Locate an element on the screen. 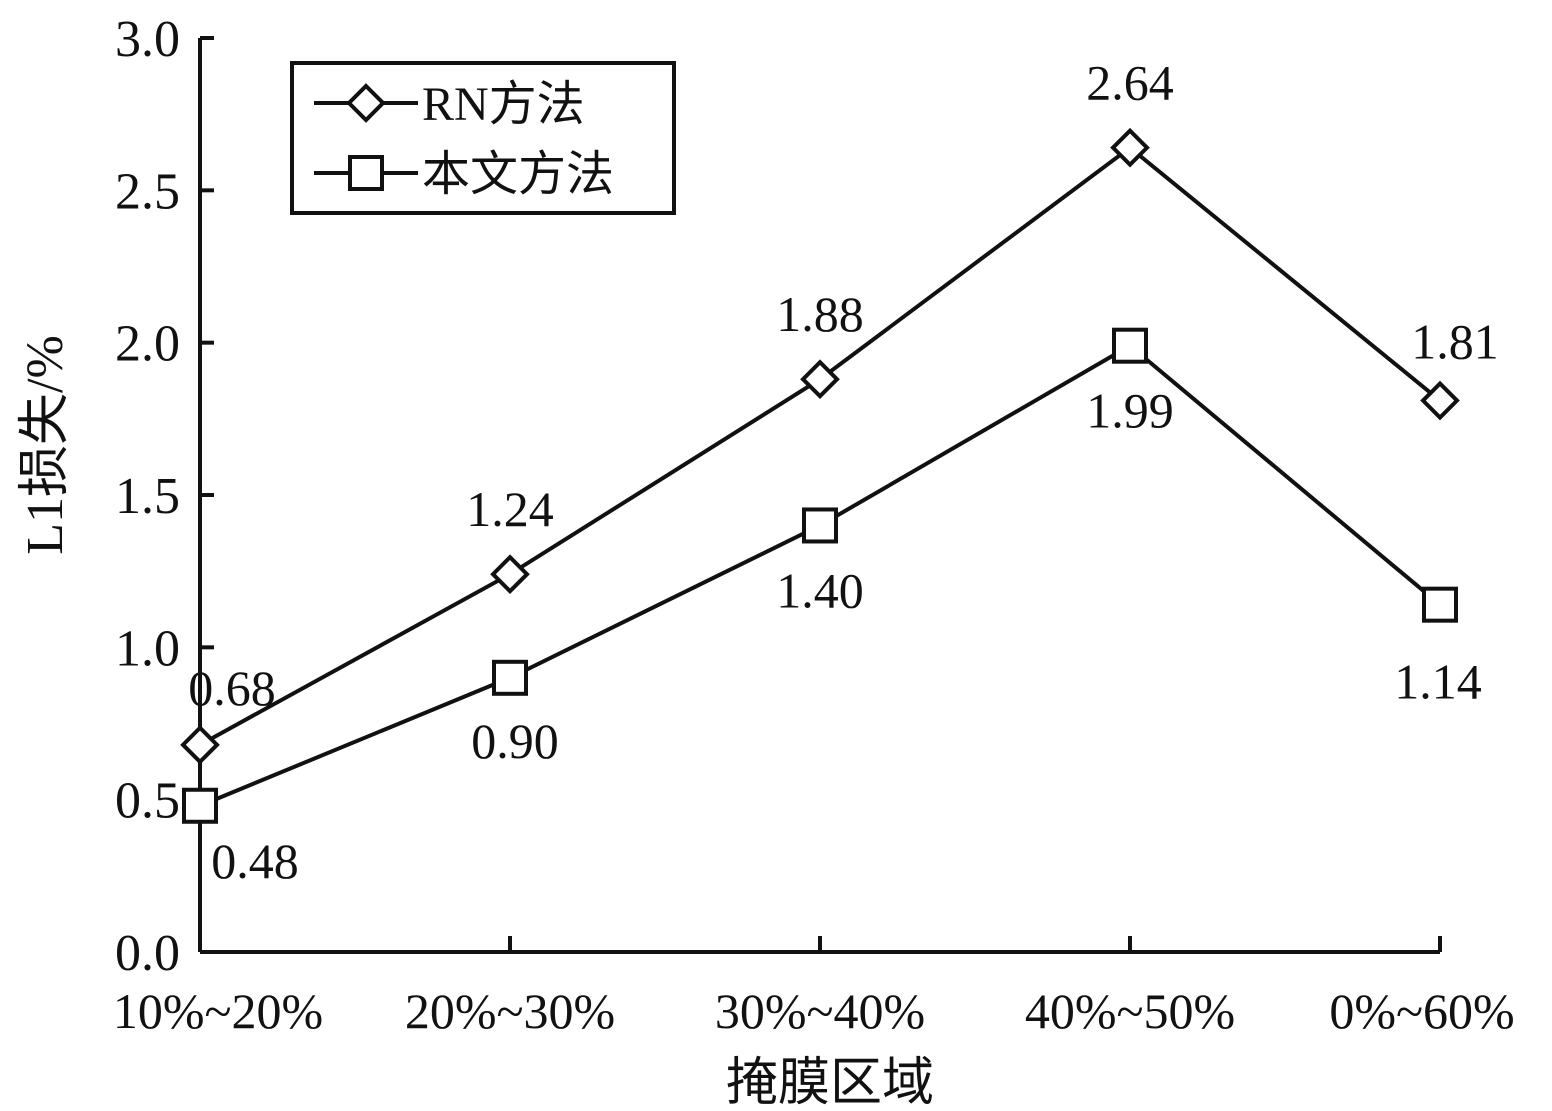  y-tick-label: 1.5 is located at coordinates (147, 496).